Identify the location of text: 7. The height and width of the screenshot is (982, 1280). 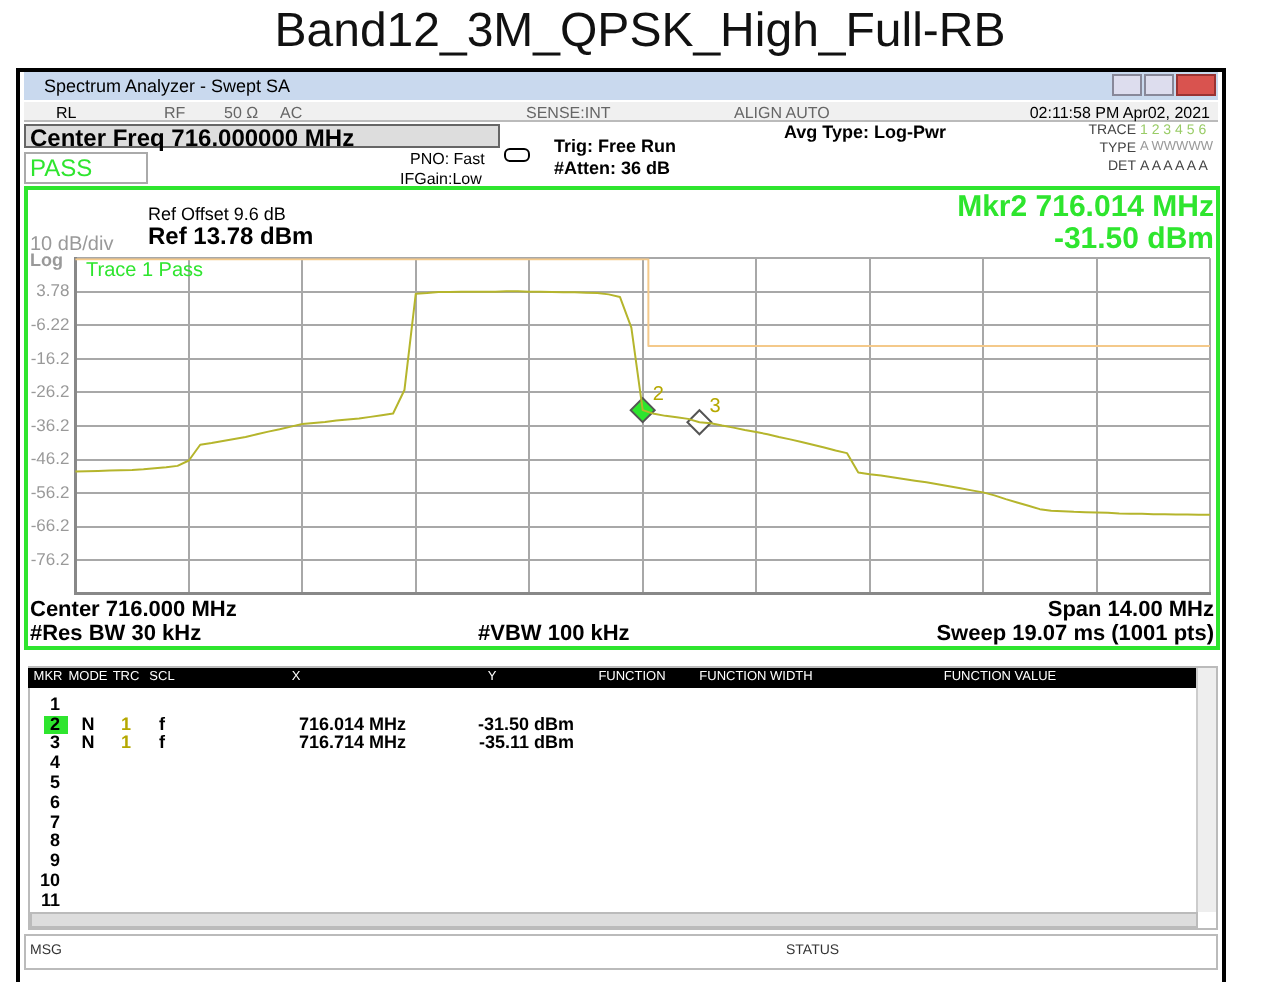
(54, 821).